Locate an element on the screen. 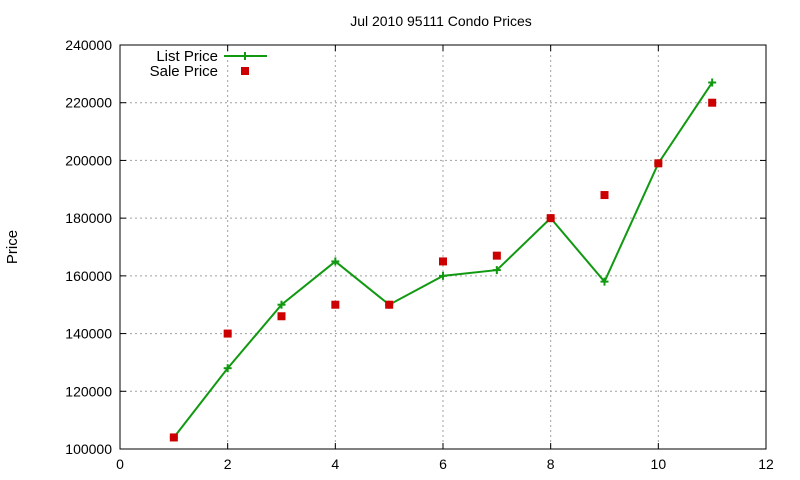 This screenshot has width=800, height=480. y-tick-label: 120000 is located at coordinates (88, 391).